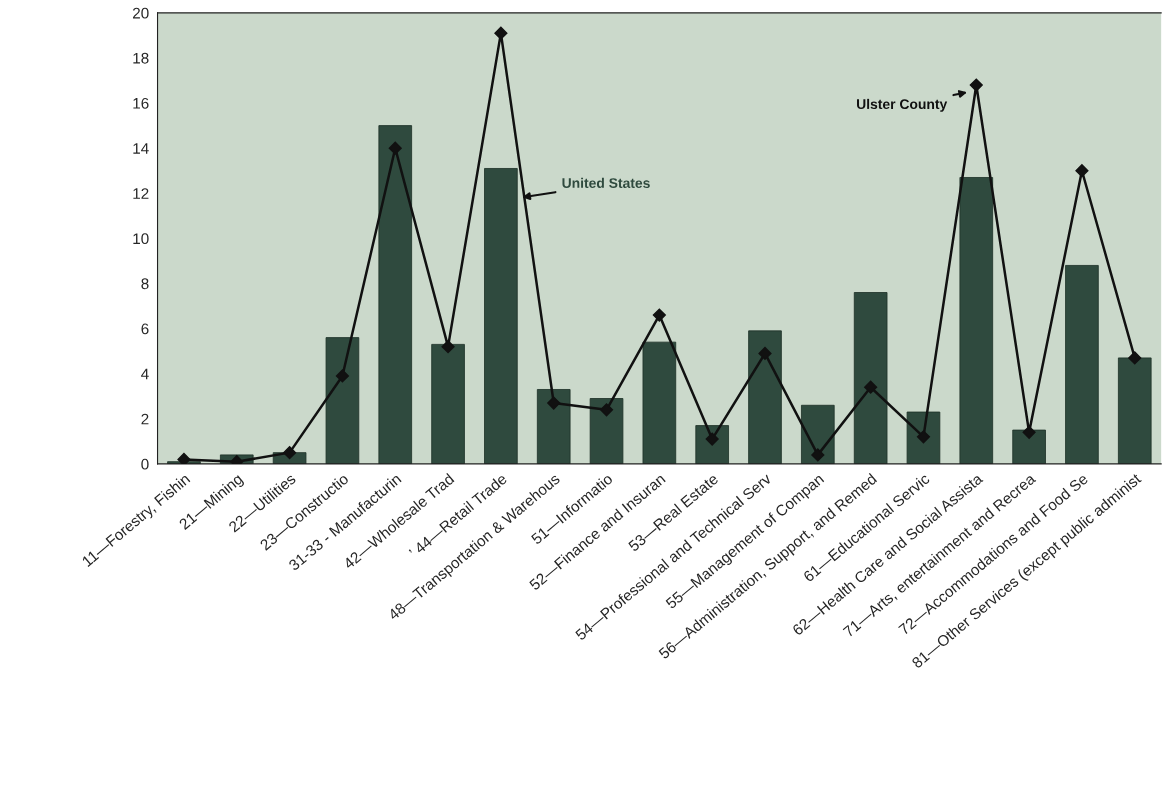 Image resolution: width=1167 pixels, height=804 pixels. What do you see at coordinates (141, 239) in the screenshot?
I see `y-tick-label: 10` at bounding box center [141, 239].